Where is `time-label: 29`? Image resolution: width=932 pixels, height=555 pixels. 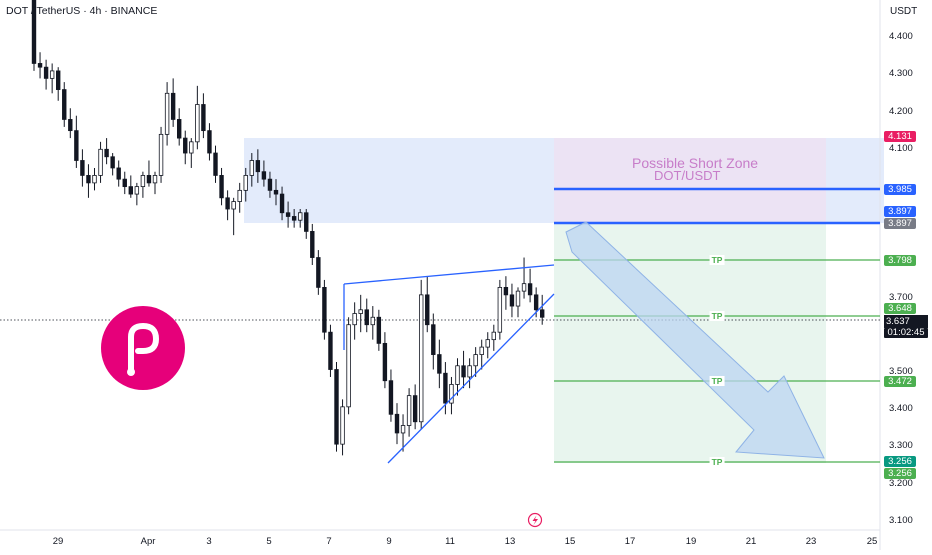 time-label: 29 is located at coordinates (58, 541).